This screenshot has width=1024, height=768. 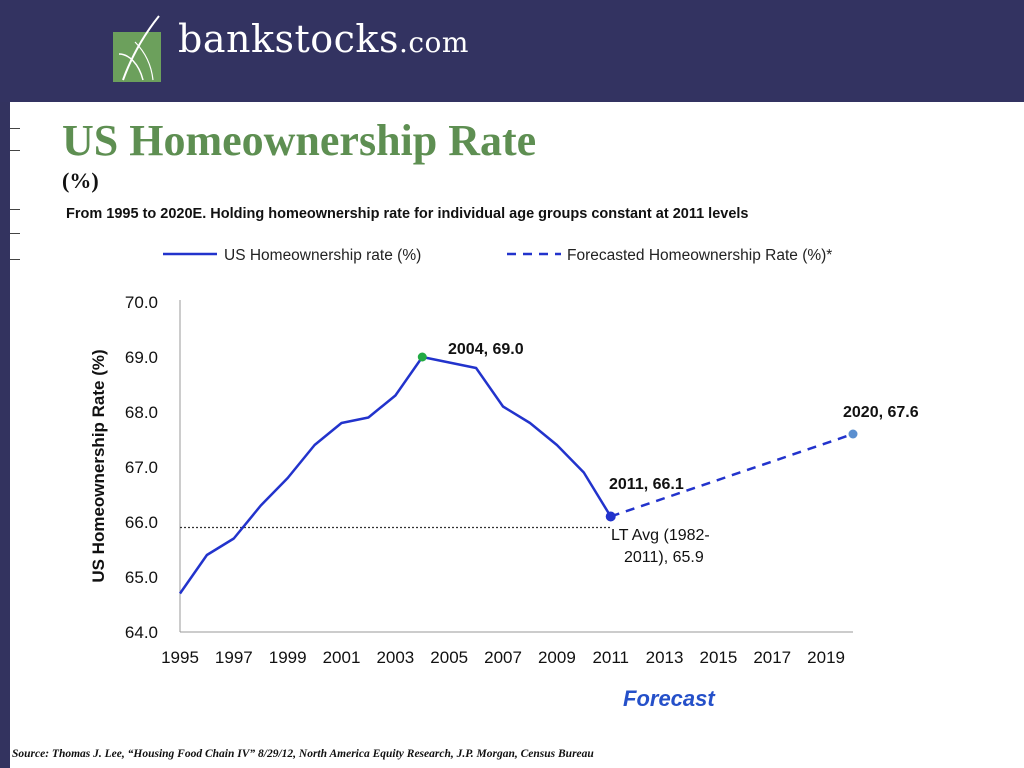 I want to click on x-tick-label: 1995, so click(x=180, y=657).